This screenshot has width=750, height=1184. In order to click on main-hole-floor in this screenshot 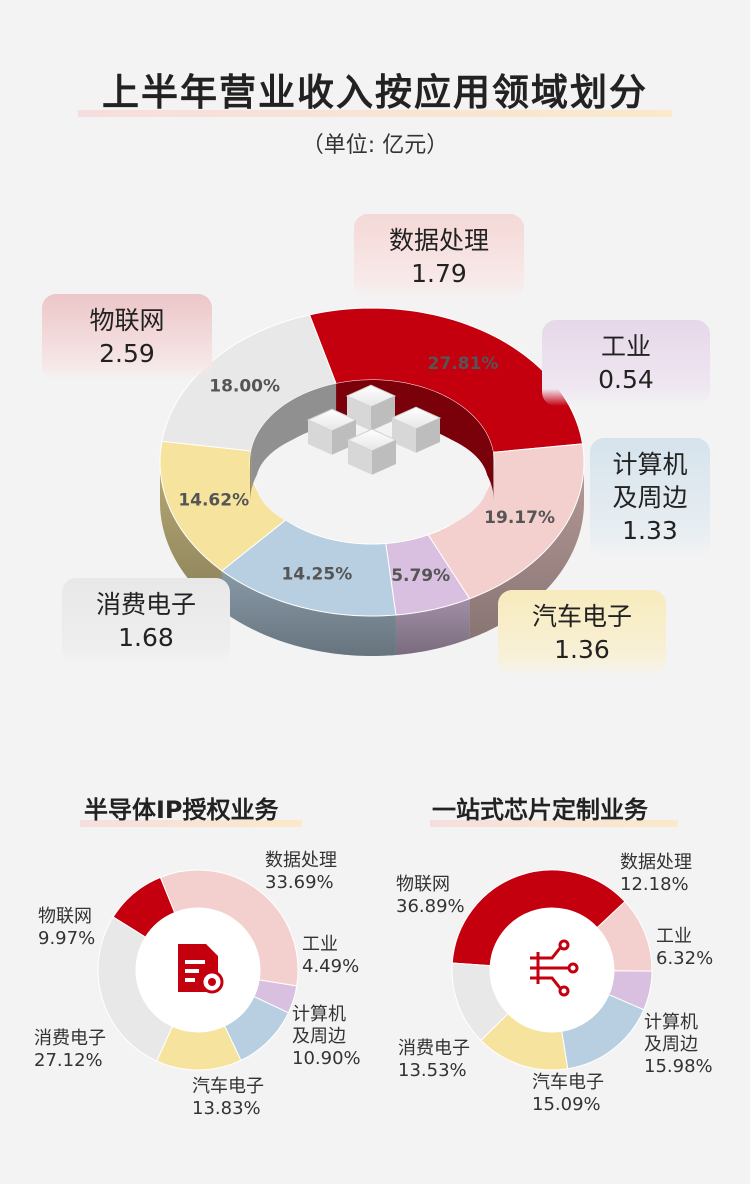, I will do `click(372, 482)`.